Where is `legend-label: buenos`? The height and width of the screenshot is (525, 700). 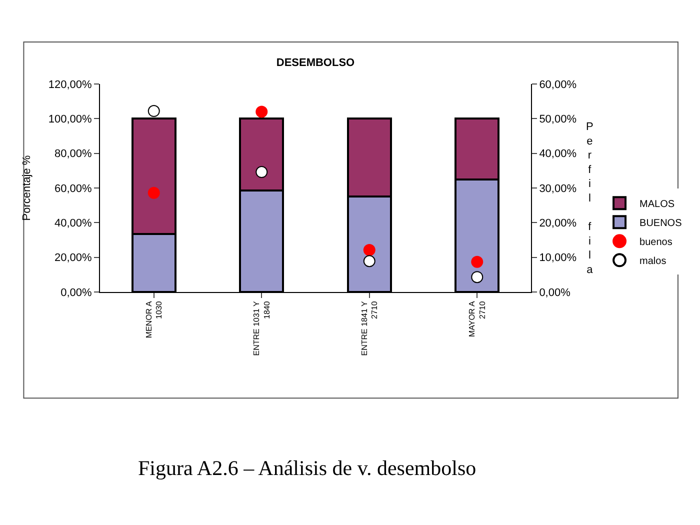
legend-label: buenos is located at coordinates (656, 242).